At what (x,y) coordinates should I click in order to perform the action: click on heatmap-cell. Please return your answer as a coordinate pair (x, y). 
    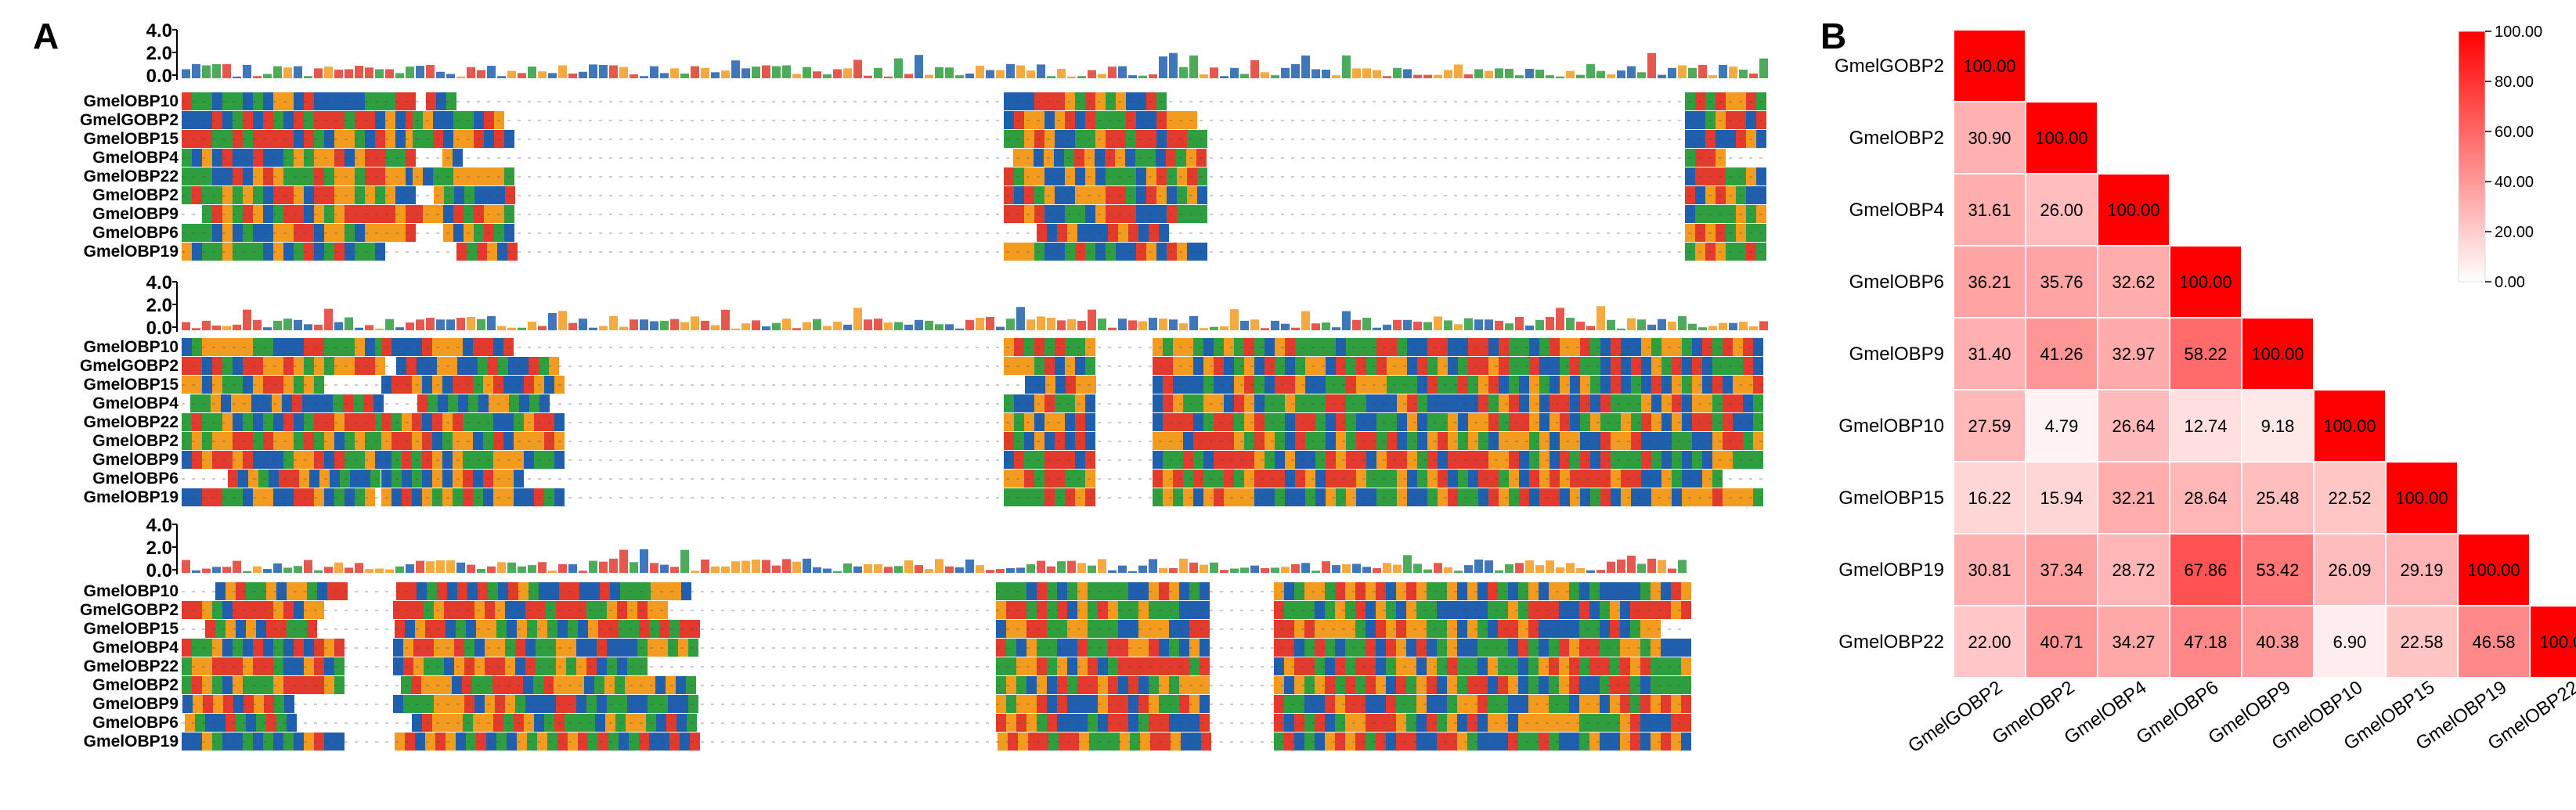
    Looking at the image, I should click on (1989, 66).